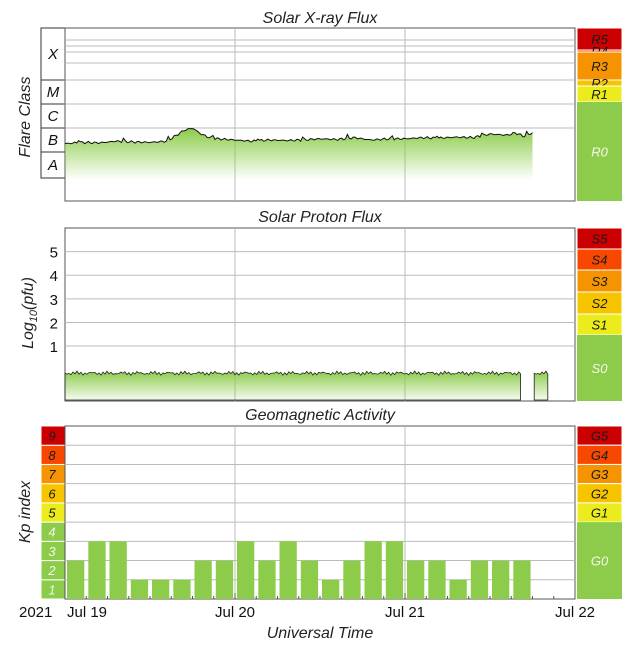 The image size is (640, 650). I want to click on scale-level-box, so click(599, 66).